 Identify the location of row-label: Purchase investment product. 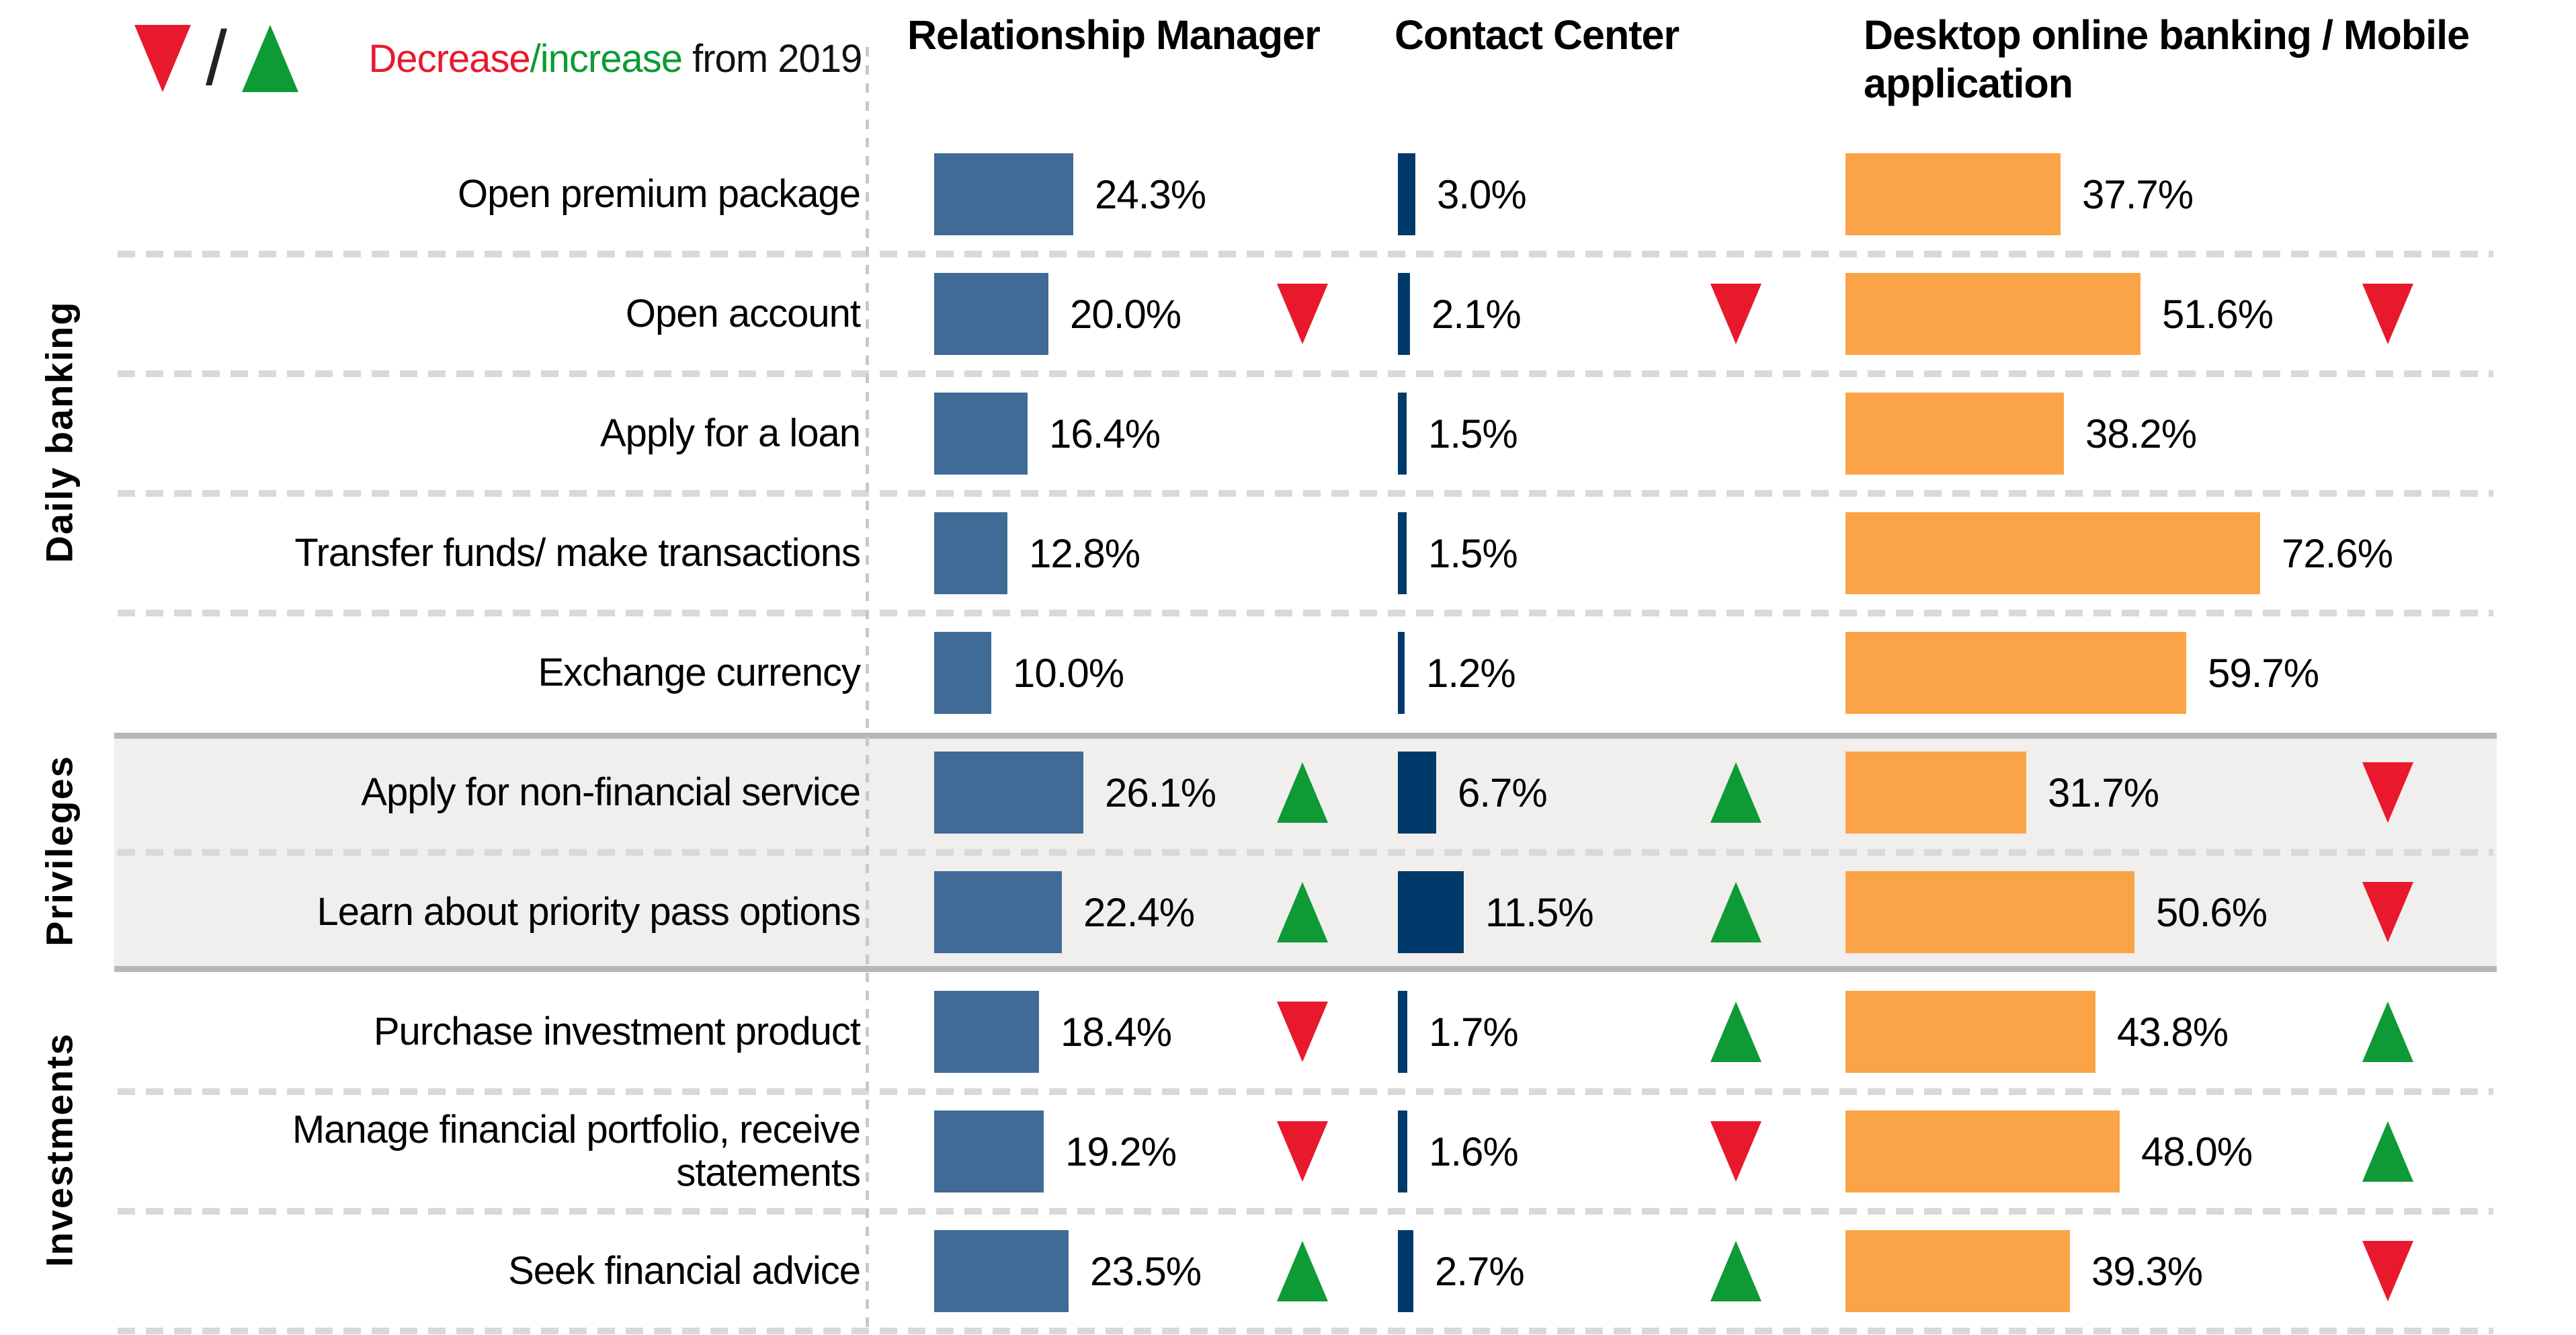
(617, 1031).